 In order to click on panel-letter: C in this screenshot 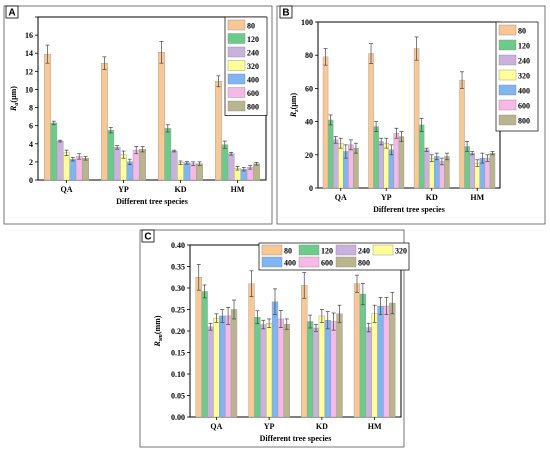, I will do `click(147, 237)`.